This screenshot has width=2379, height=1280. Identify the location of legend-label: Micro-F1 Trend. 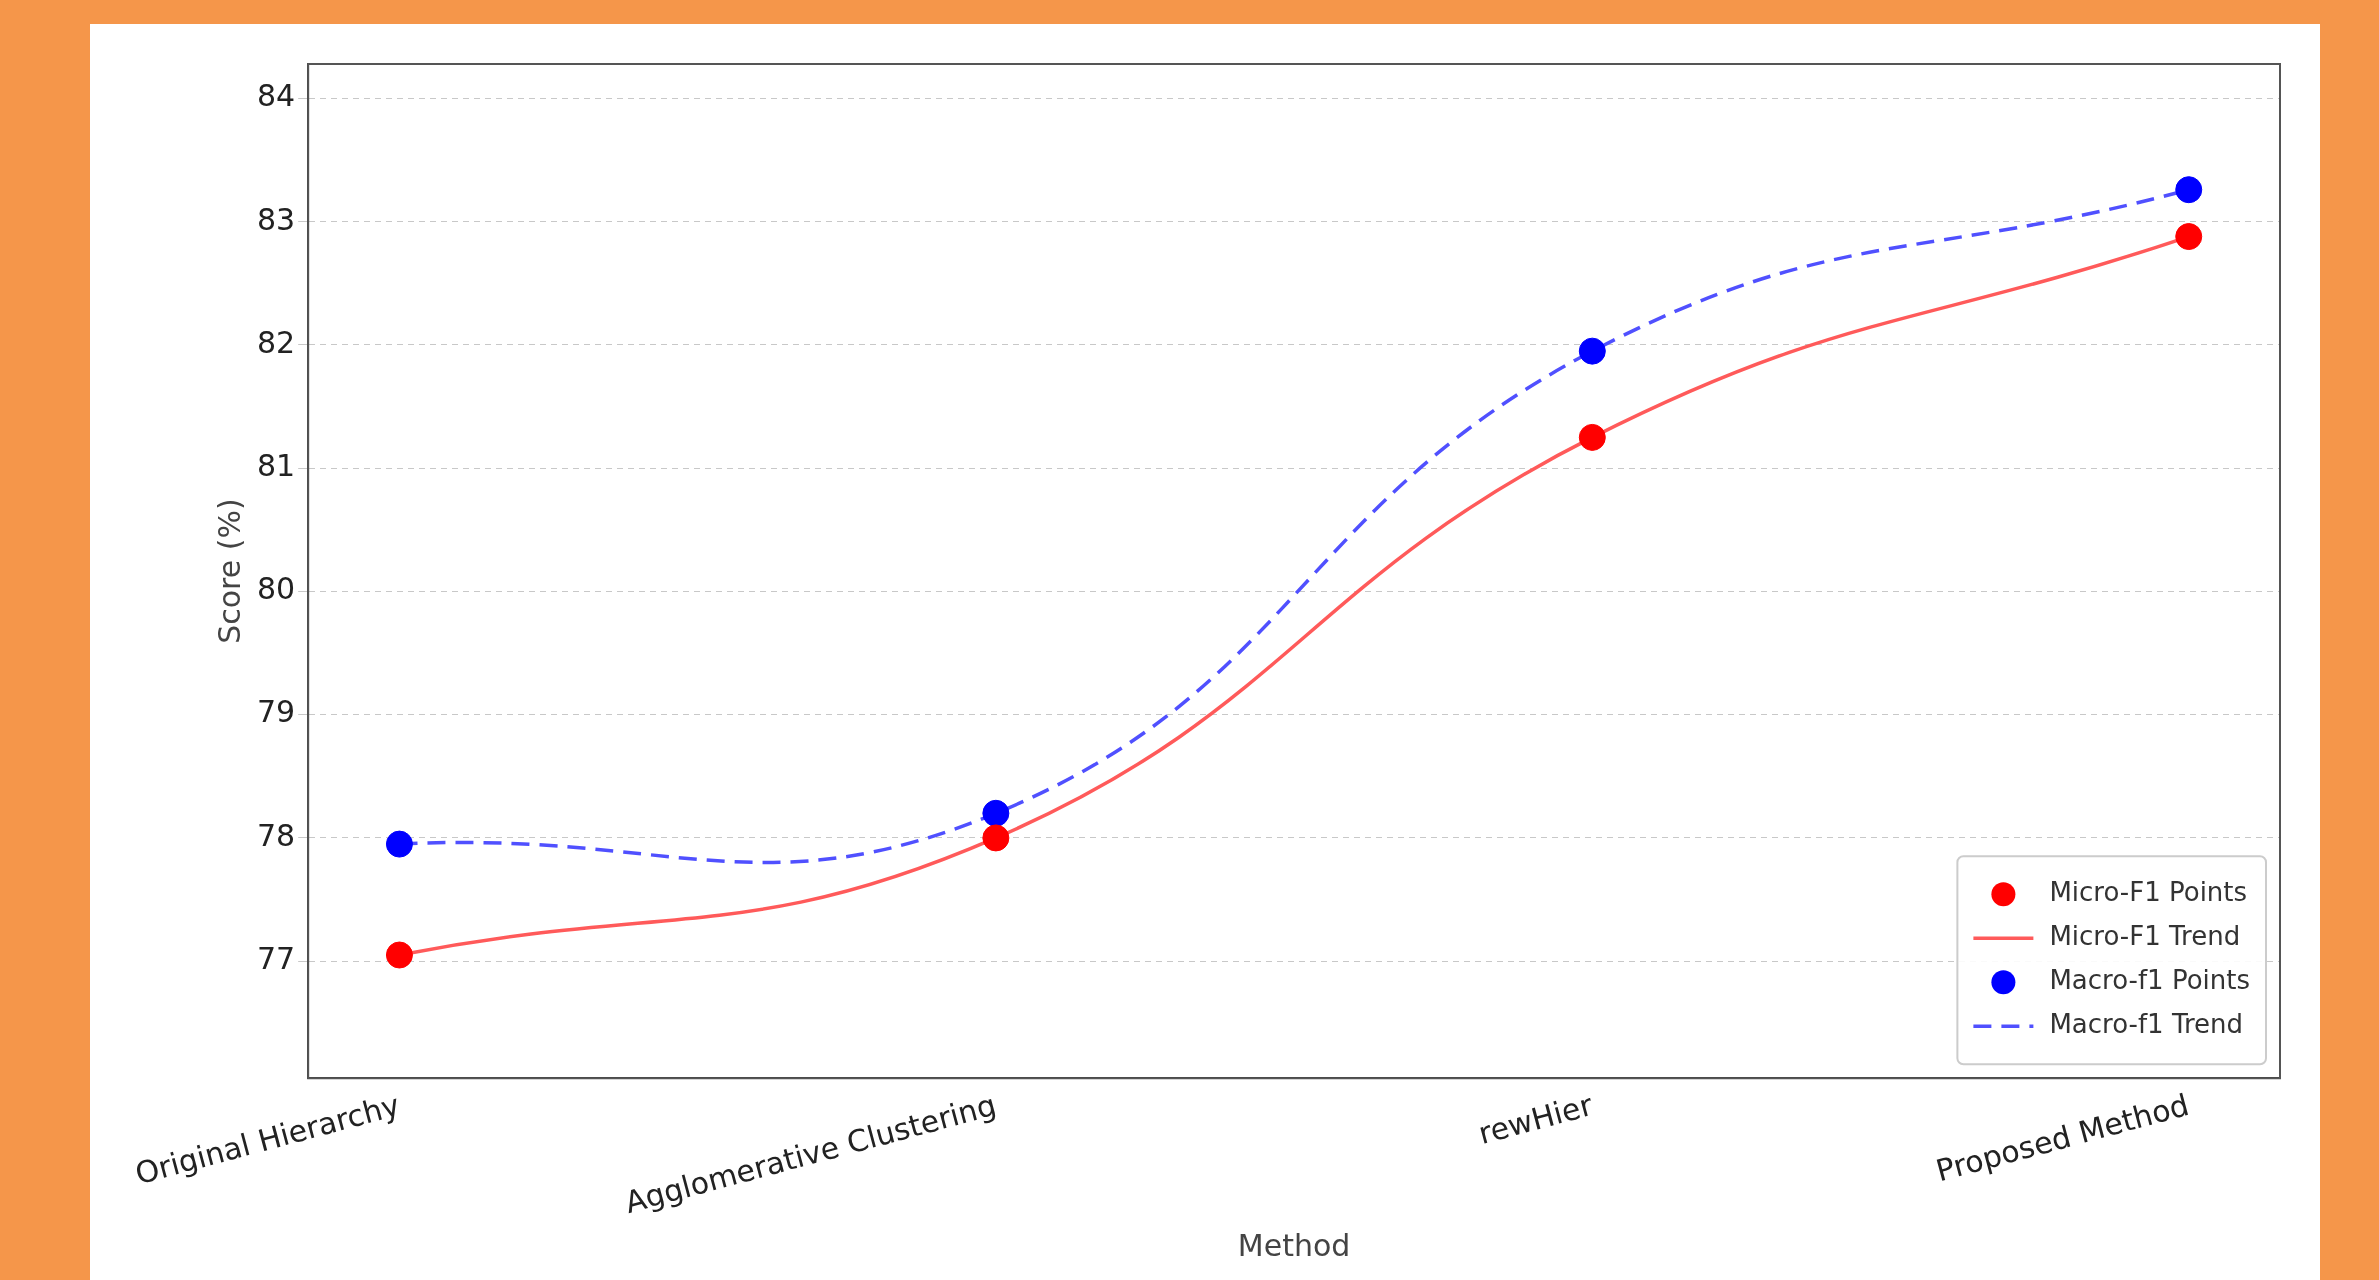
(2145, 936).